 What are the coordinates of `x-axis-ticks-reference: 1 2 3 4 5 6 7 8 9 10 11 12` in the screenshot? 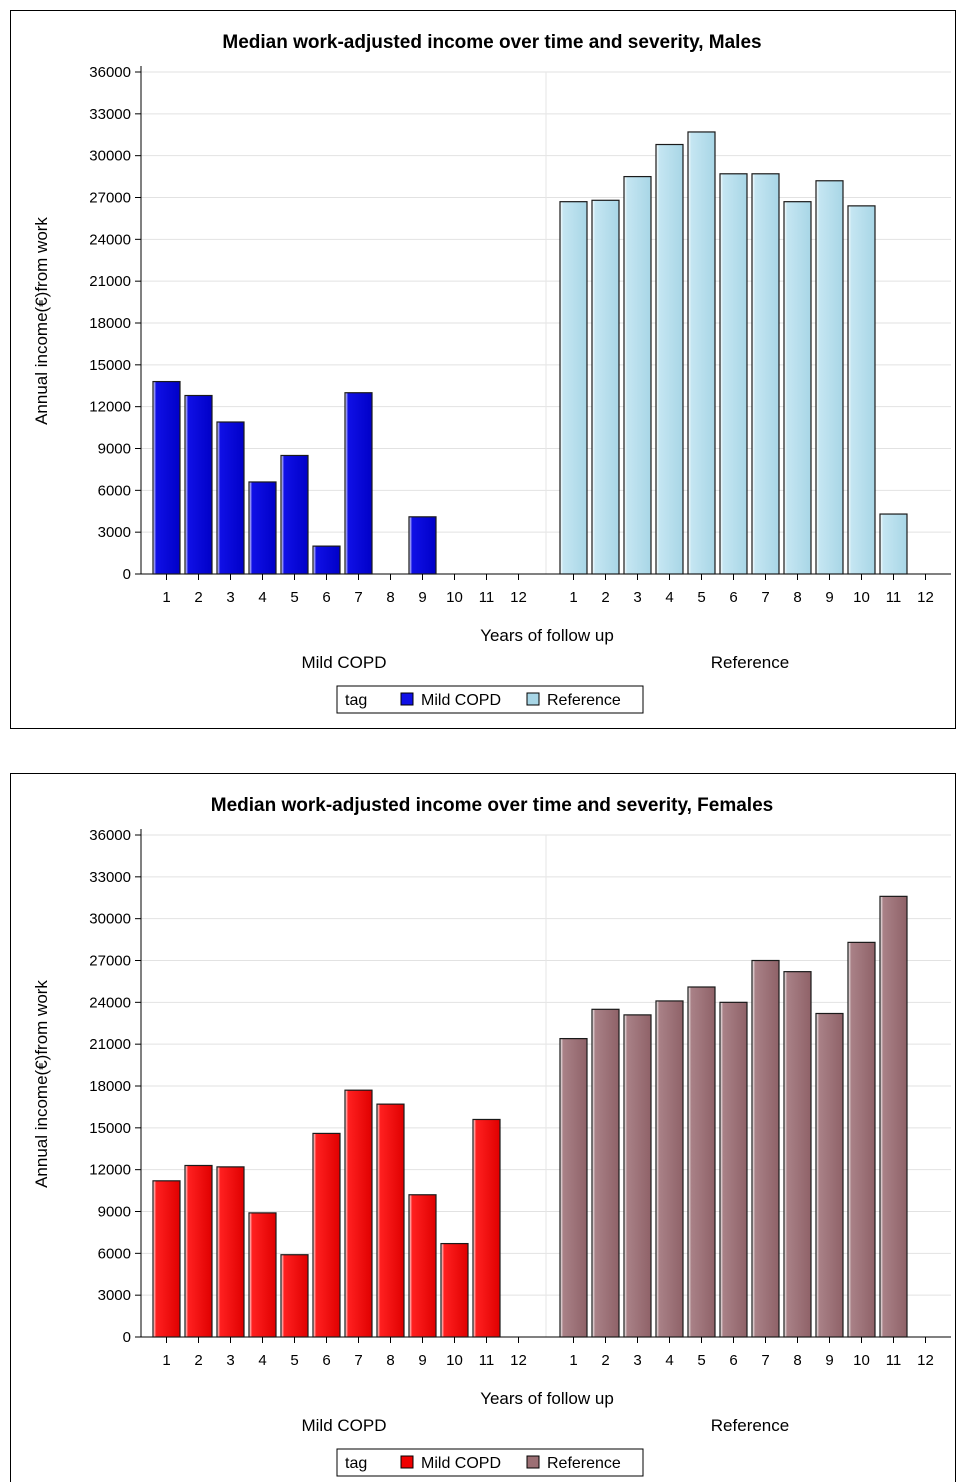 It's located at (751, 1353).